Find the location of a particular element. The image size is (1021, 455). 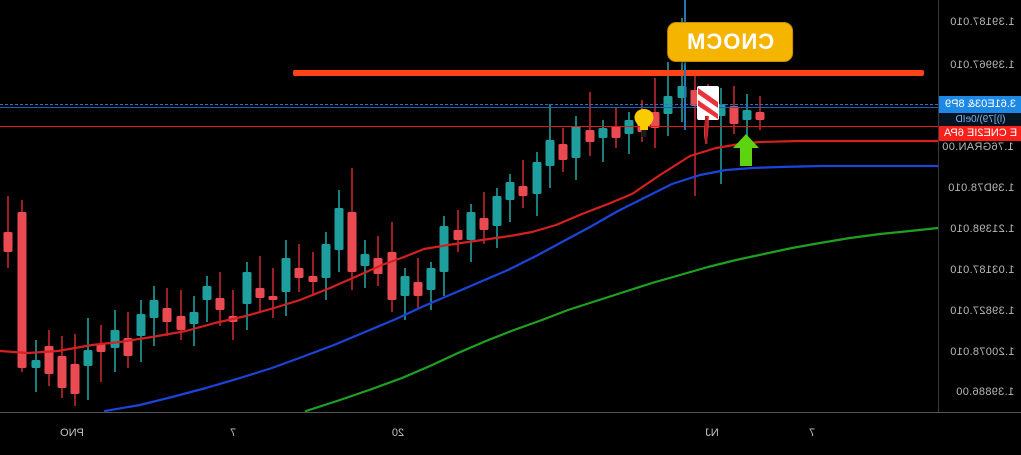

ask-tag: E CNE2IE 6PA is located at coordinates (980, 133).